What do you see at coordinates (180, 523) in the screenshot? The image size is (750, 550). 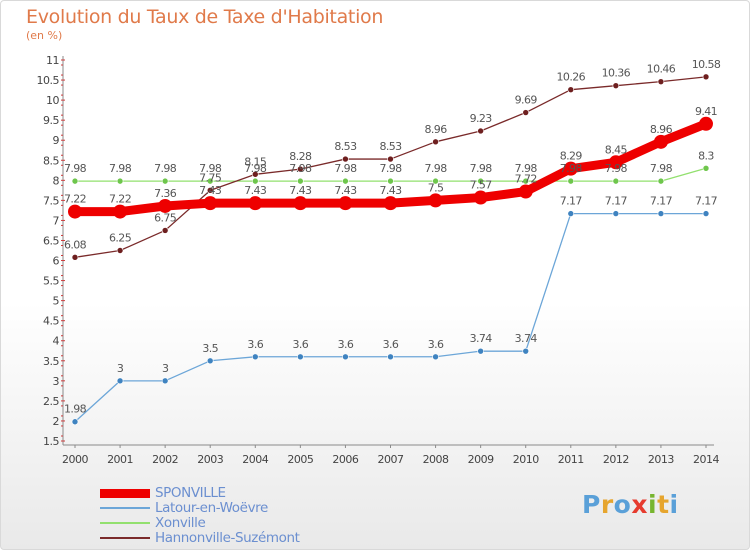 I see `legend-label: Xonville` at bounding box center [180, 523].